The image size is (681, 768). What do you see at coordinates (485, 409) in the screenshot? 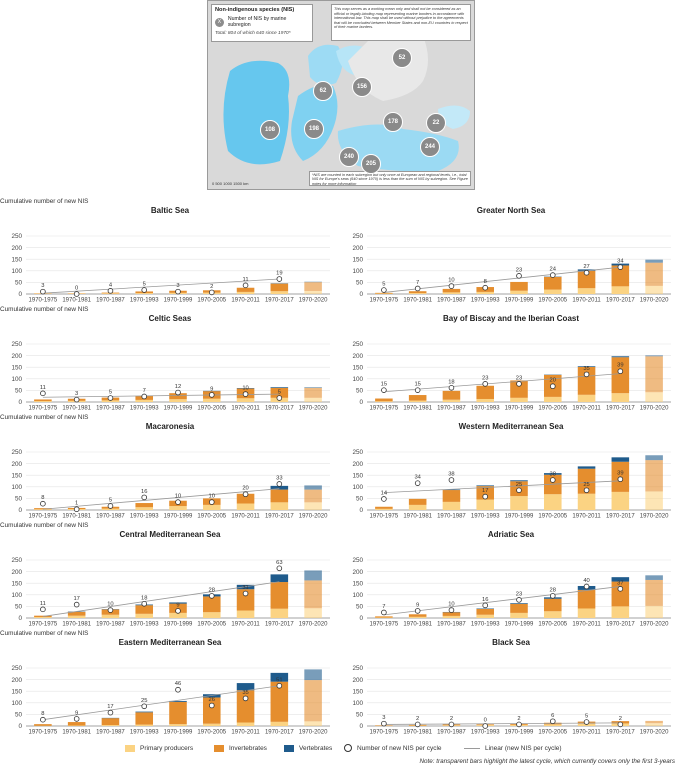
I see `x-tick-label: 1970-1993` at bounding box center [485, 409].